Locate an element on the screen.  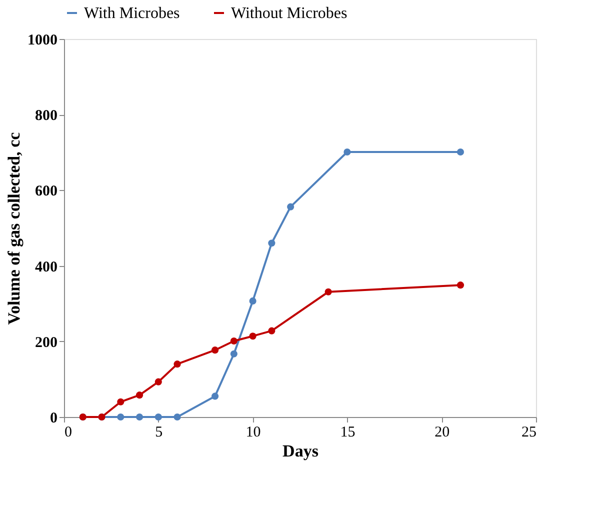
y-tick-label: 1000 is located at coordinates (43, 40).